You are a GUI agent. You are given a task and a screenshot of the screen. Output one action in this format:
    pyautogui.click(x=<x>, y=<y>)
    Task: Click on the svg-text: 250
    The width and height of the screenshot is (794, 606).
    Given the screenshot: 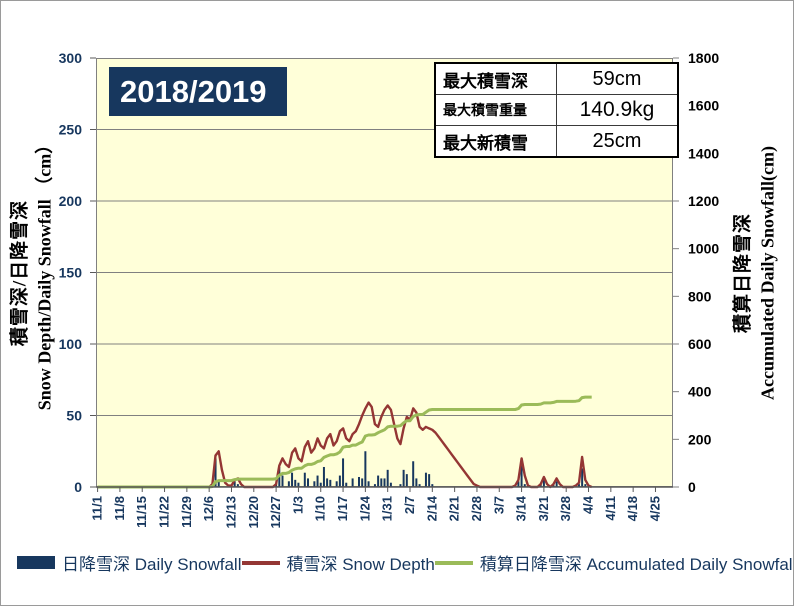 What is the action you would take?
    pyautogui.click(x=71, y=130)
    